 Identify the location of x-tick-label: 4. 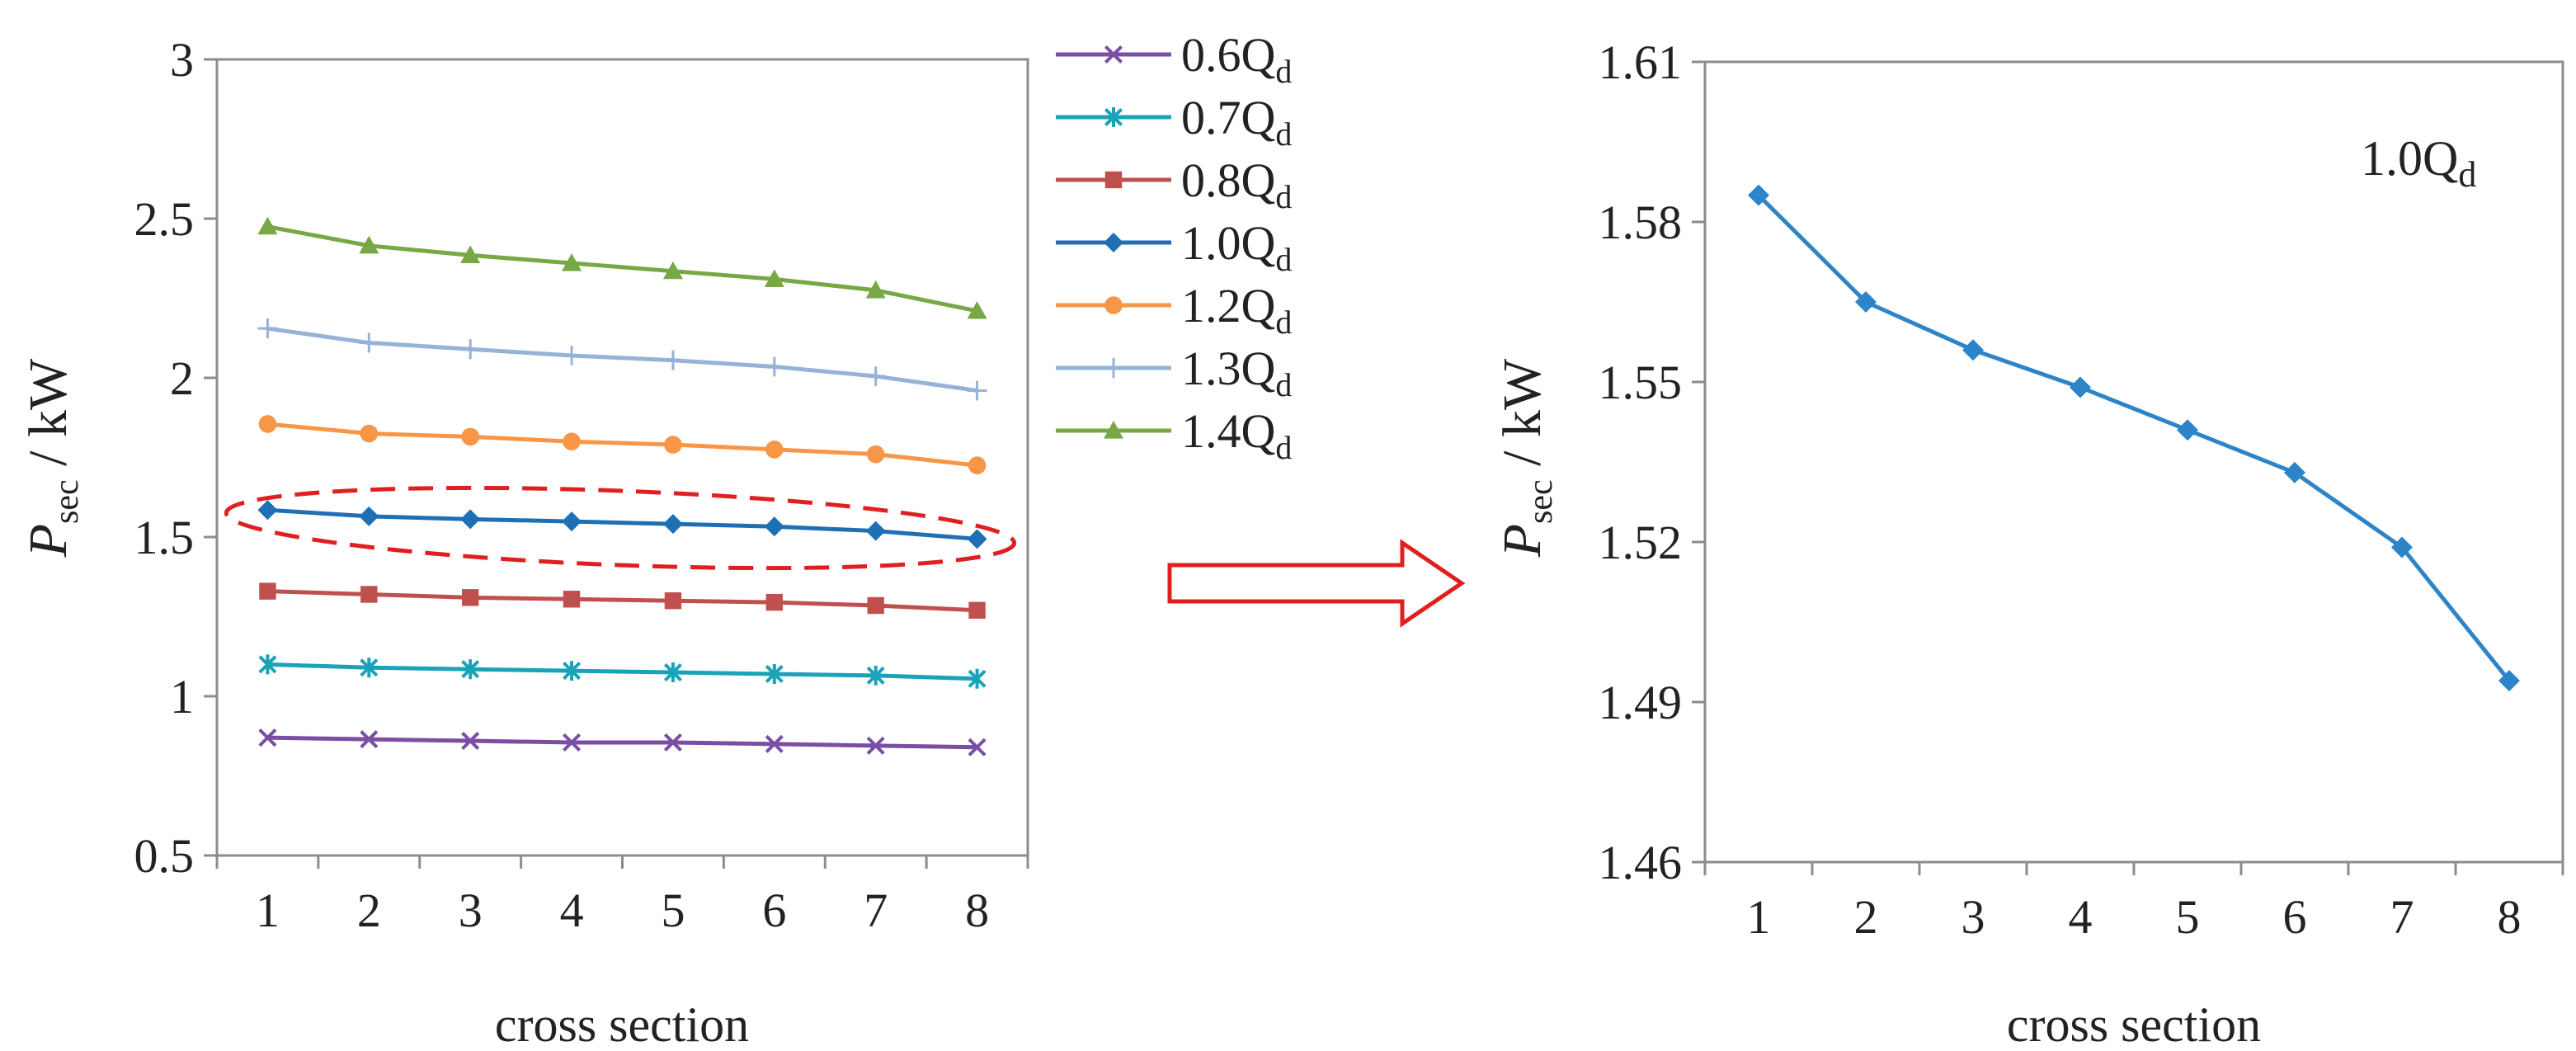
(2081, 917).